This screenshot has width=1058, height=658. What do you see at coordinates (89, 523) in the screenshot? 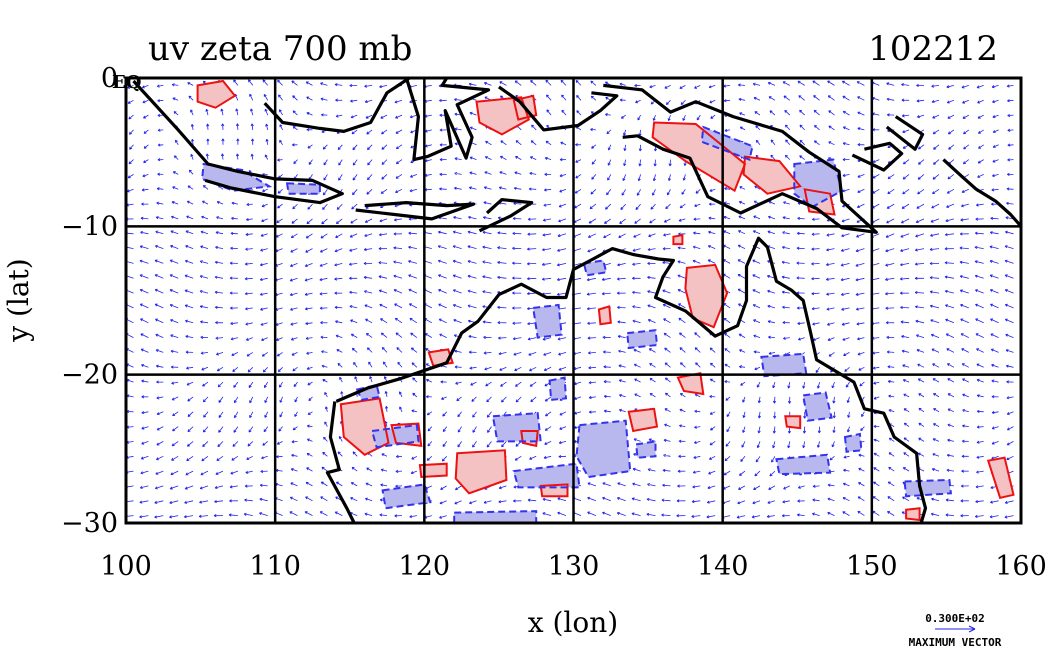
I see `y-tick-label: −30` at bounding box center [89, 523].